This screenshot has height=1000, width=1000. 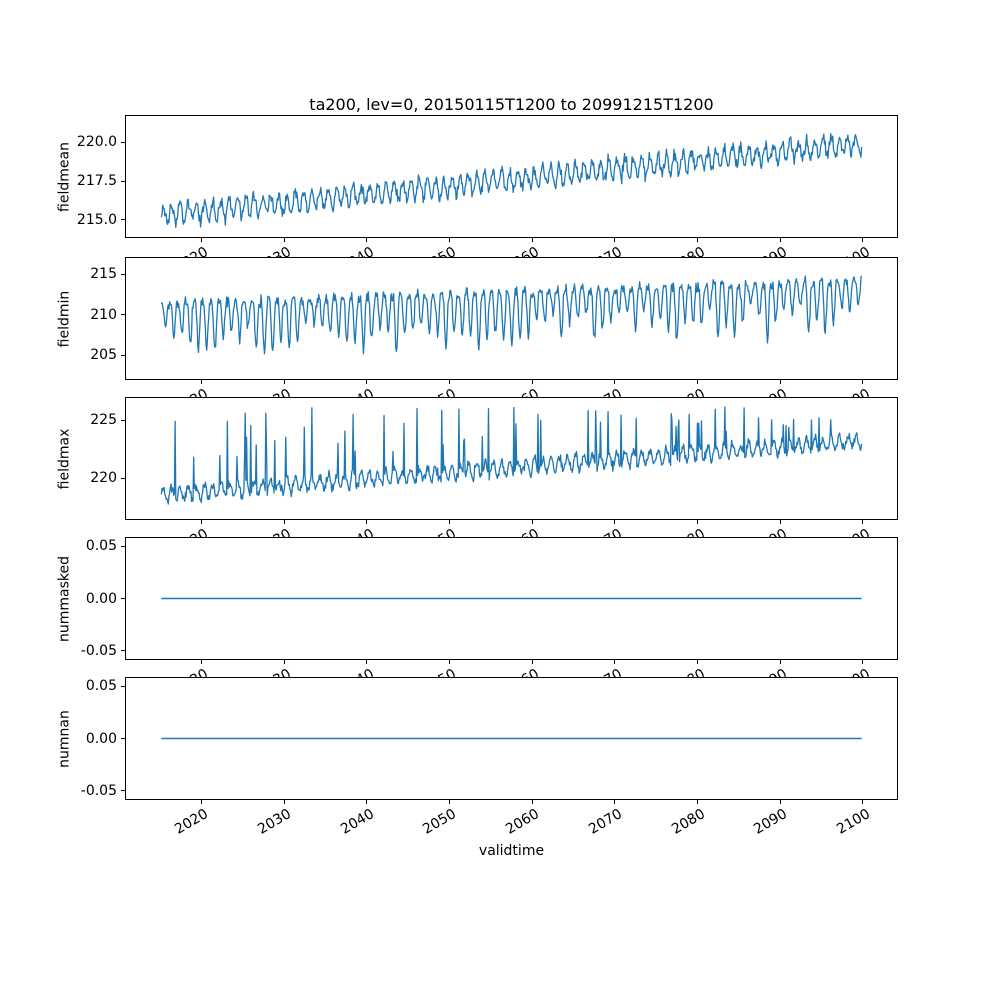 I want to click on x-axis-label: validtime, so click(x=511, y=851).